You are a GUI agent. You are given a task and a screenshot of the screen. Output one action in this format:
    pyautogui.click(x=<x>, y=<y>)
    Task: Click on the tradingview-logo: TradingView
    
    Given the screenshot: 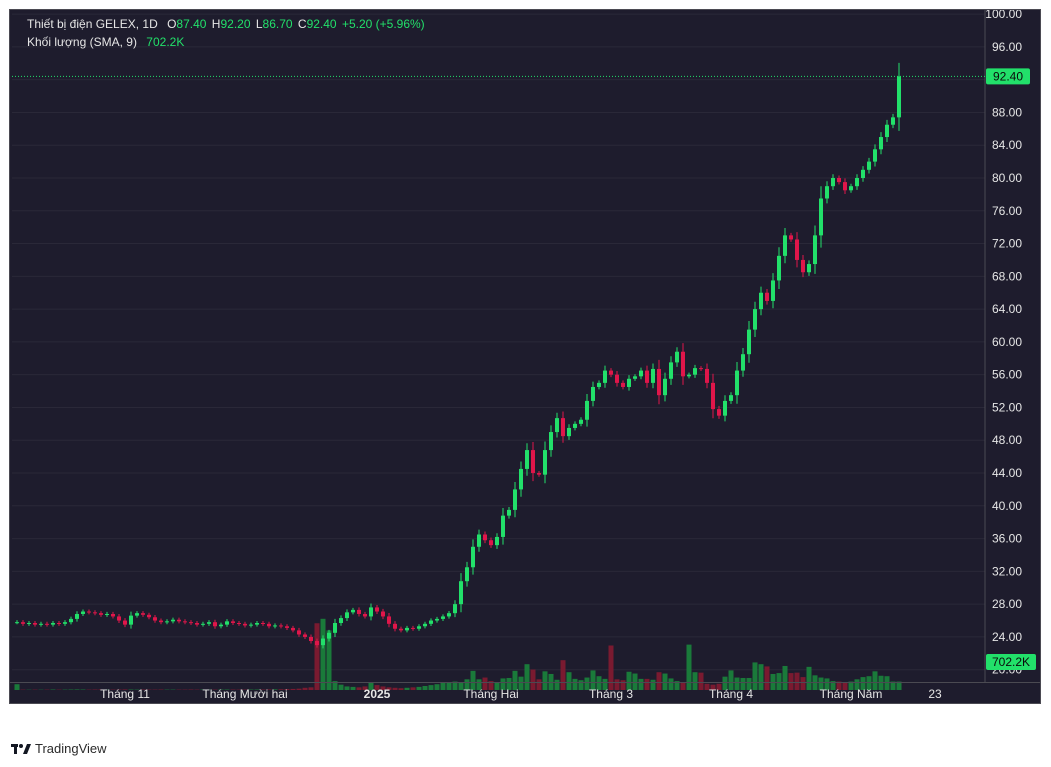 What is the action you would take?
    pyautogui.click(x=59, y=748)
    